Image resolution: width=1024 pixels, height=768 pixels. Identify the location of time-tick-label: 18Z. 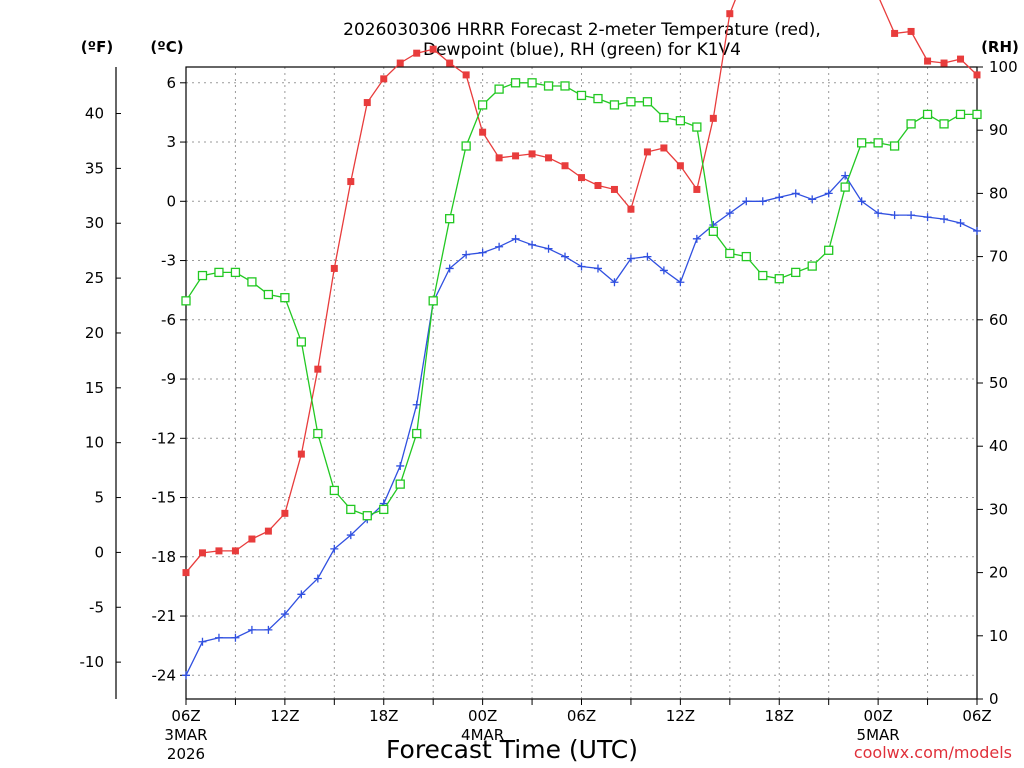
(383, 716).